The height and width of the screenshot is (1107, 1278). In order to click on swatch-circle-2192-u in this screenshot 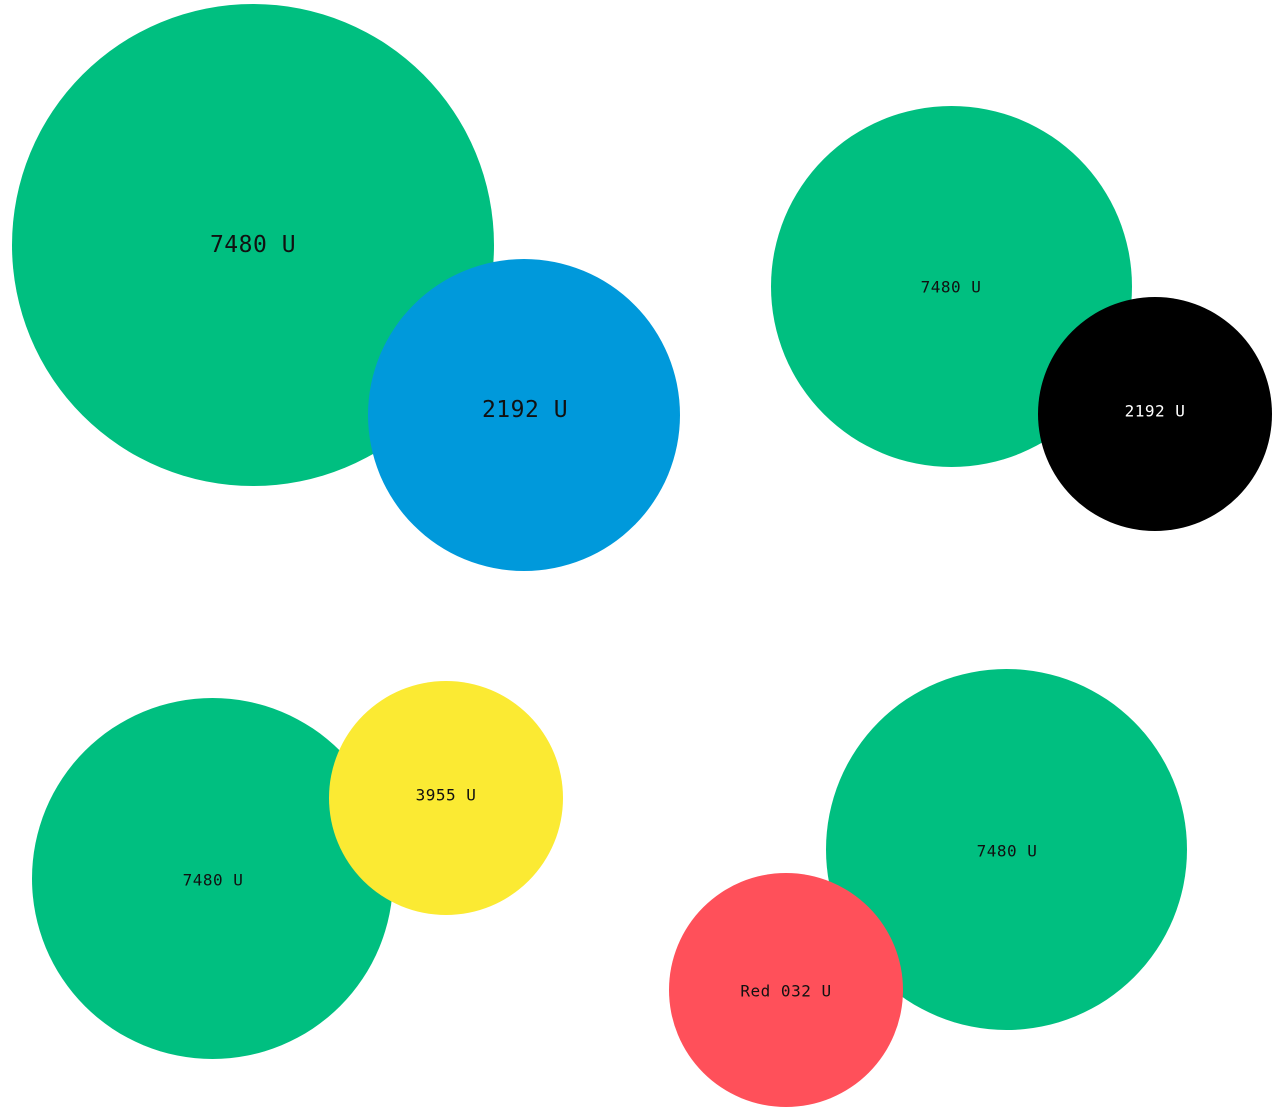, I will do `click(524, 415)`.